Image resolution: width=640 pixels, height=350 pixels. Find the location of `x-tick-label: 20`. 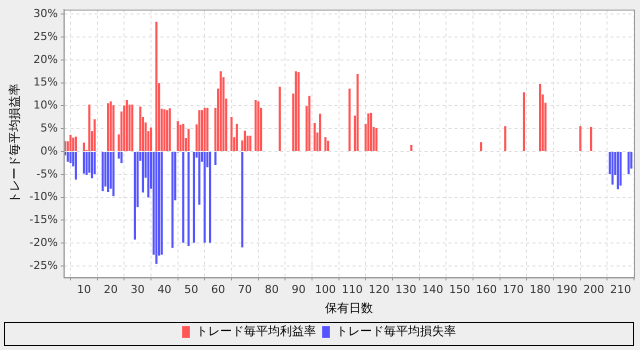

x-tick-label: 20 is located at coordinates (111, 289).